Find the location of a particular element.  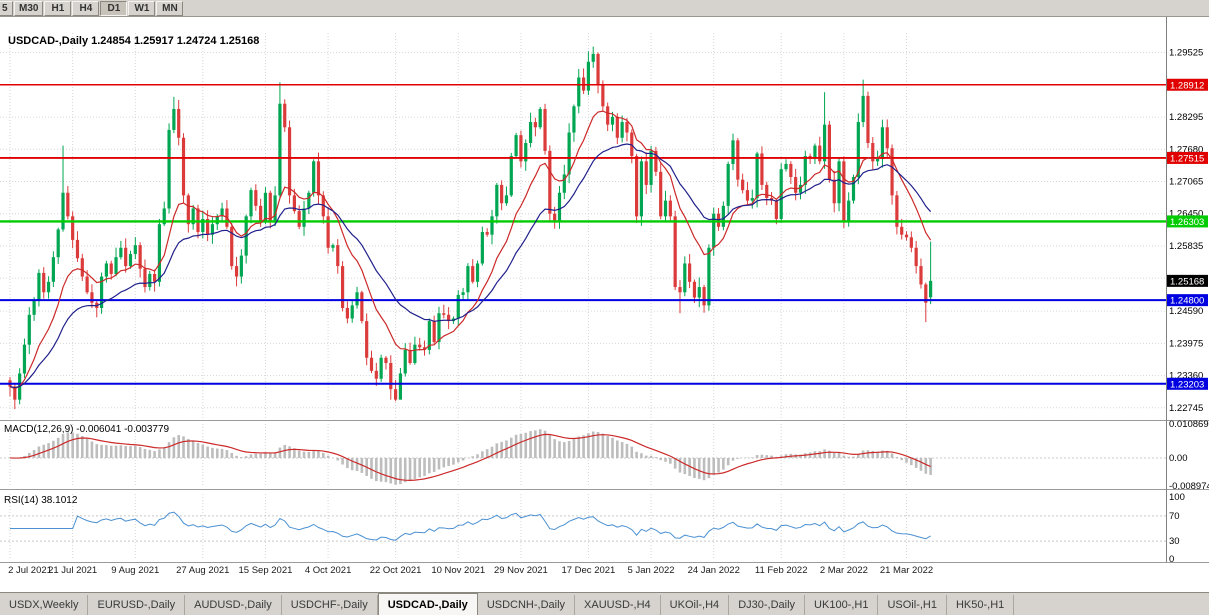

svg-text: 4 Oct 2021 is located at coordinates (328, 570).